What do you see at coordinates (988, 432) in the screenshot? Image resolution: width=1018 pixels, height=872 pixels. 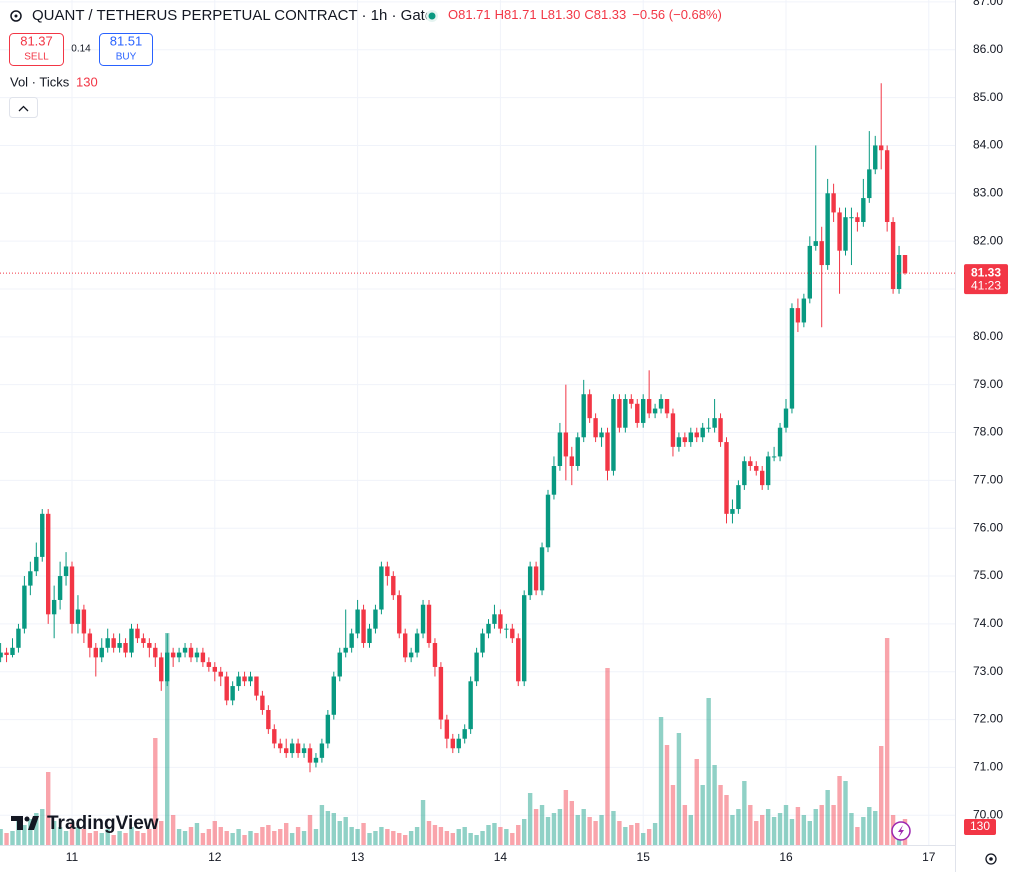 I see `y-tick-label: 78.00` at bounding box center [988, 432].